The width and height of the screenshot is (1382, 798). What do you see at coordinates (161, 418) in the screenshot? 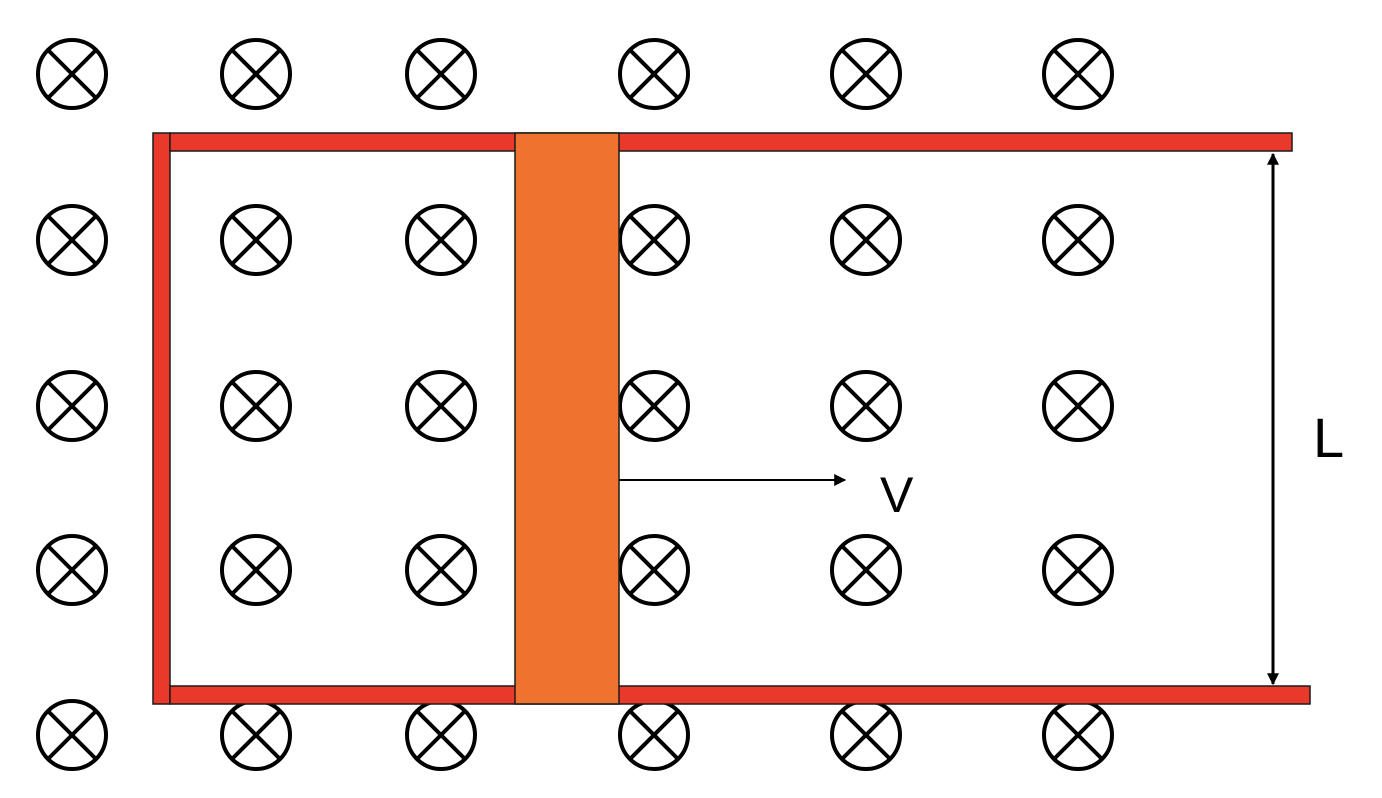
I see `left-rail` at bounding box center [161, 418].